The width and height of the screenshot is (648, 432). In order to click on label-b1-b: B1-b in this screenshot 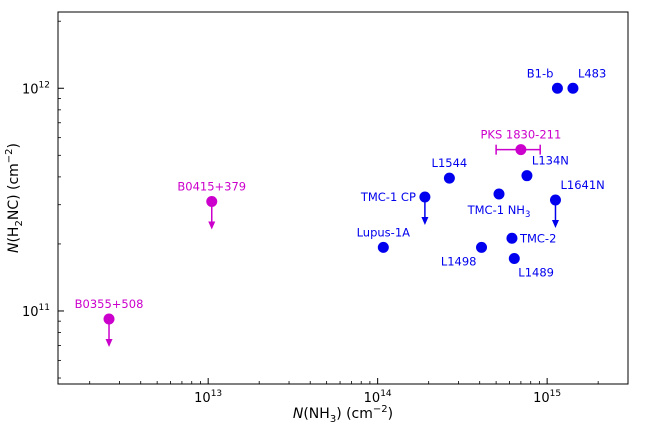, I will do `click(540, 73)`.